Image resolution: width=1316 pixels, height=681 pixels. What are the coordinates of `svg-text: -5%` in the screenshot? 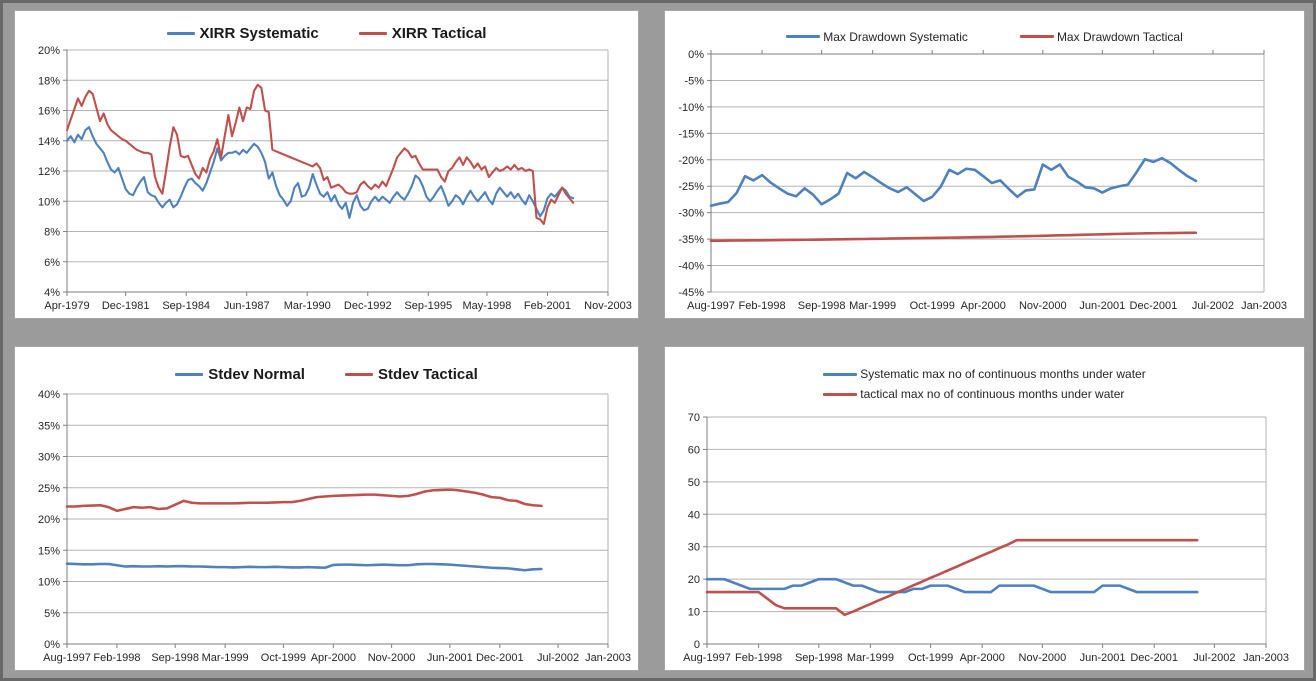 It's located at (694, 81).